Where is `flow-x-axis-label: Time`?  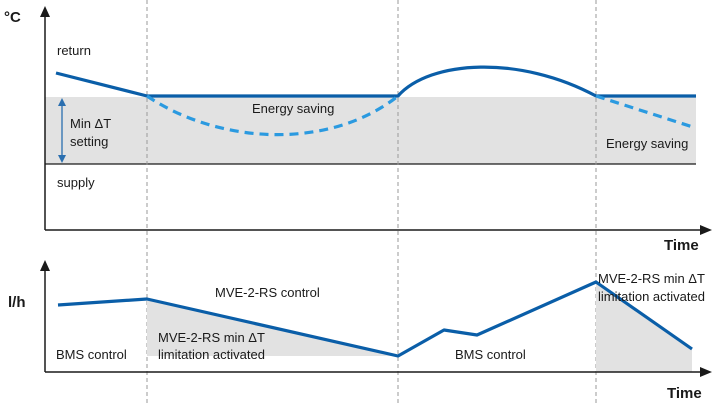 flow-x-axis-label: Time is located at coordinates (684, 393).